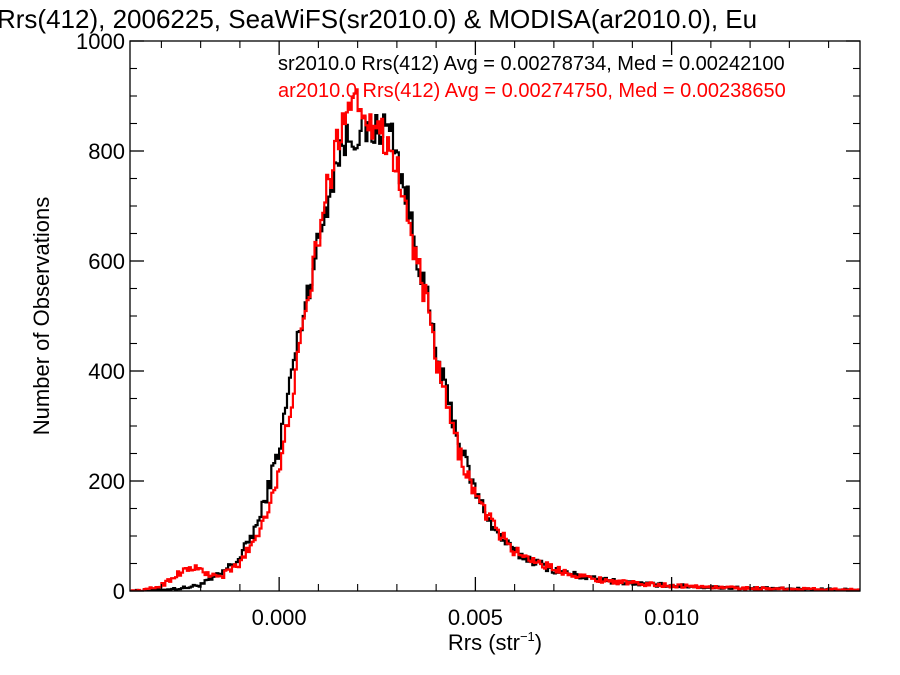 The height and width of the screenshot is (675, 900). What do you see at coordinates (527, 636) in the screenshot?
I see `x-axis-label-superscript: −1` at bounding box center [527, 636].